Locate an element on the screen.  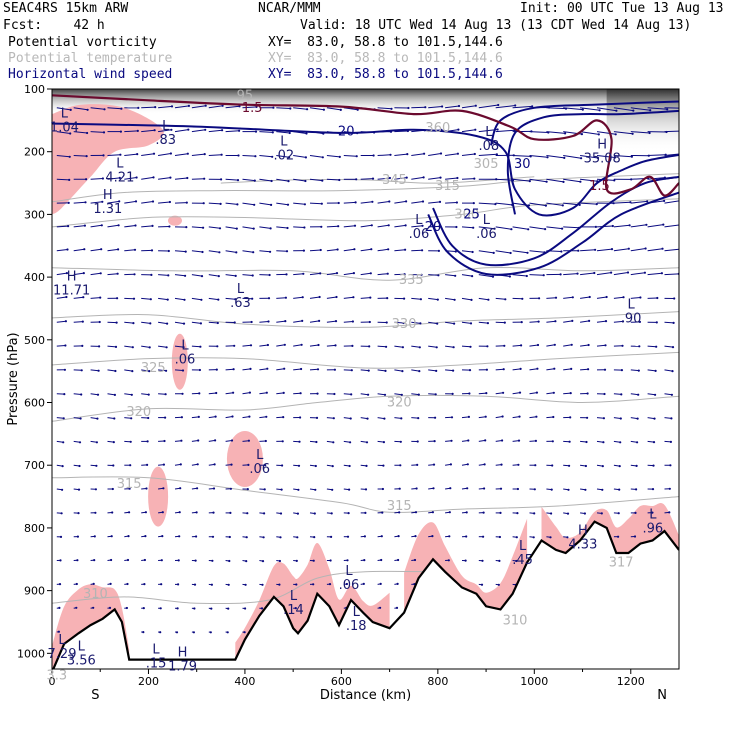
pv-extremum-value: 35.08 is located at coordinates (602, 159).